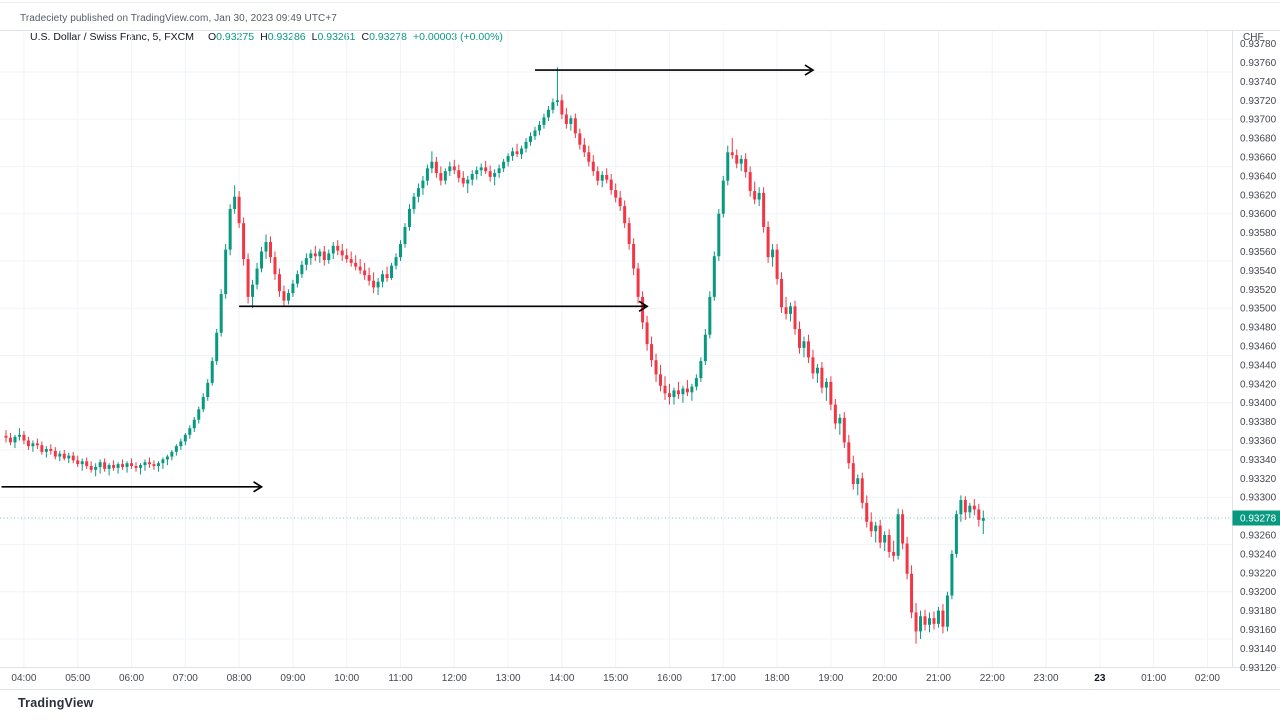 This screenshot has height=720, width=1280. Describe the element at coordinates (1258, 611) in the screenshot. I see `price-axis-label: 0.93180` at that location.